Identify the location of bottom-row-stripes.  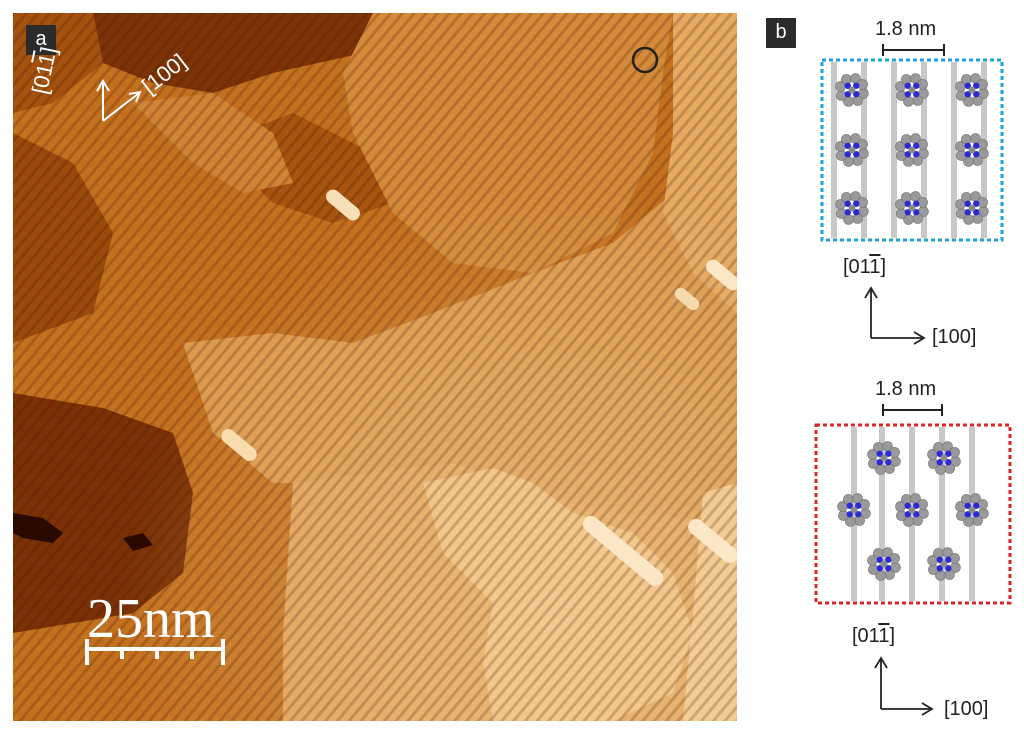
(913, 514).